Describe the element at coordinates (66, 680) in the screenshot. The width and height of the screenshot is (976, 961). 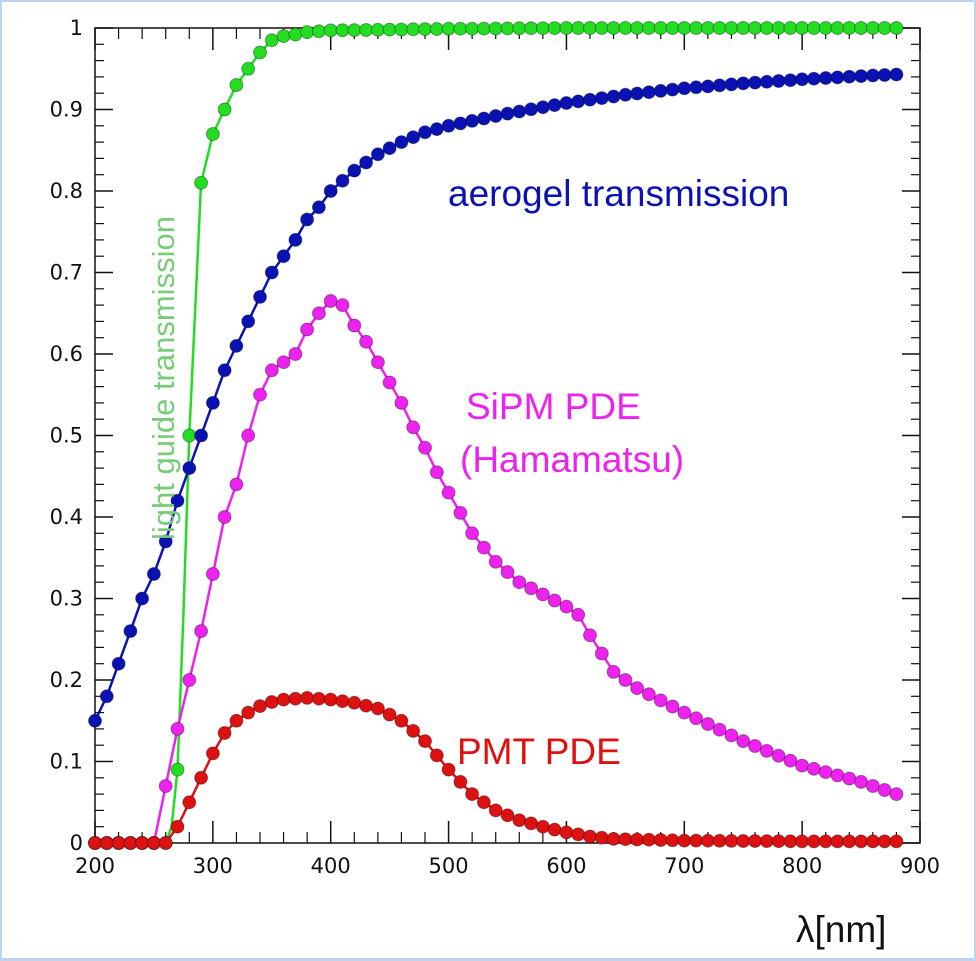
I see `y-tick-label: 0.2` at that location.